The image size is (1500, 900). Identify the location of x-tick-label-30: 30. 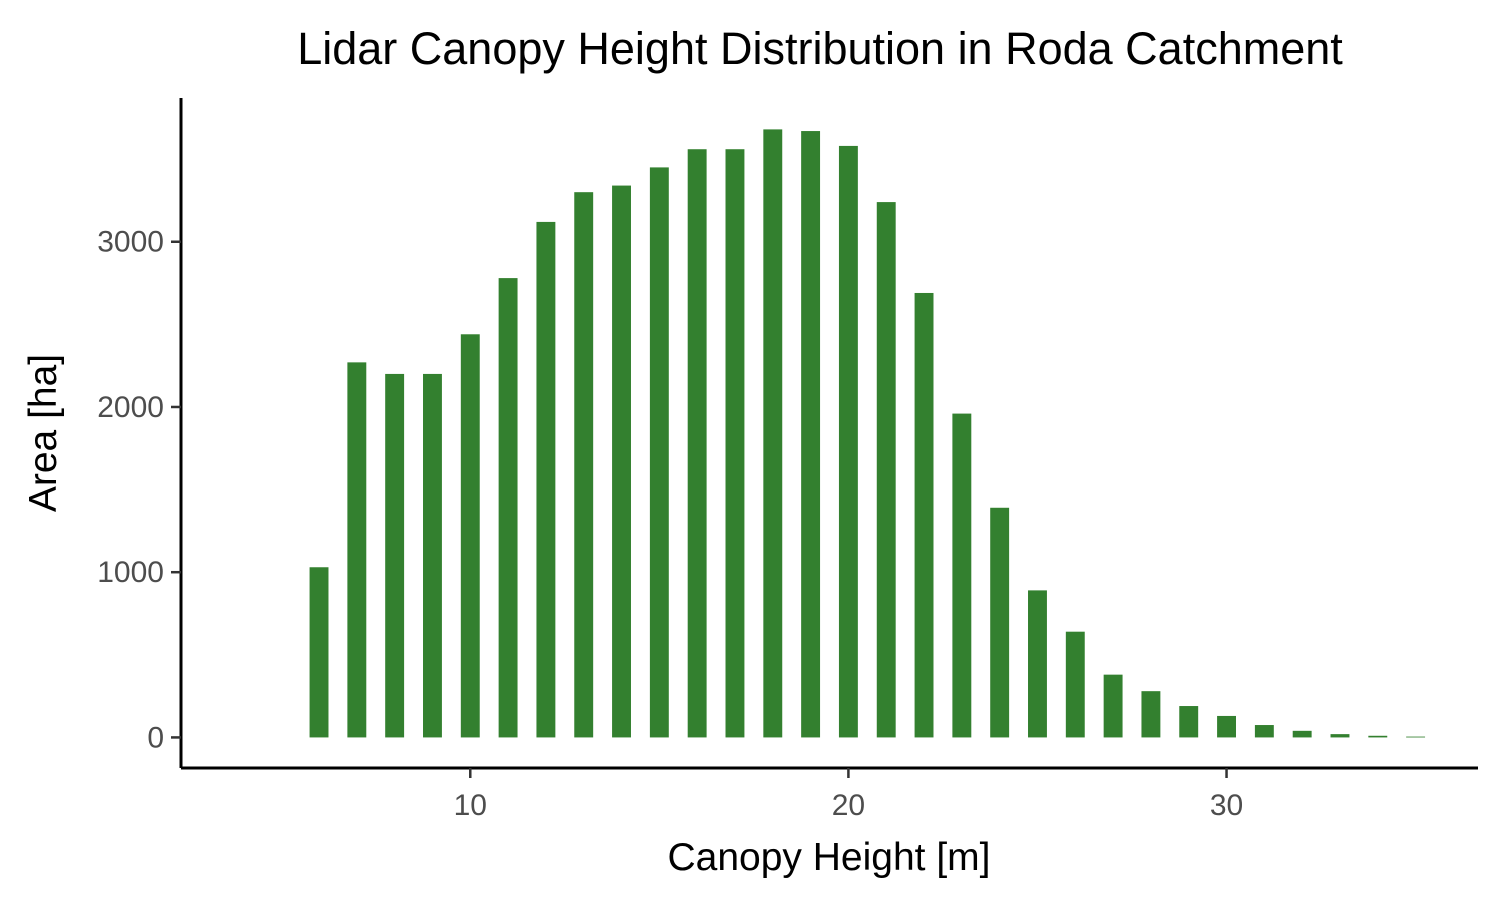
(1226, 805).